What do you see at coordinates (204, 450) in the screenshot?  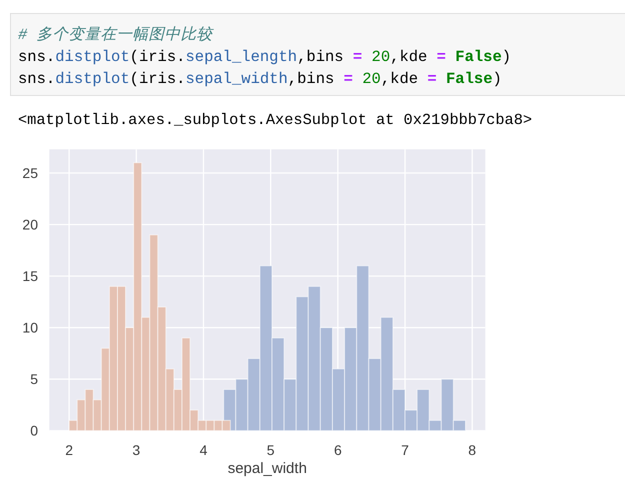 I see `x-tick-label: 4` at bounding box center [204, 450].